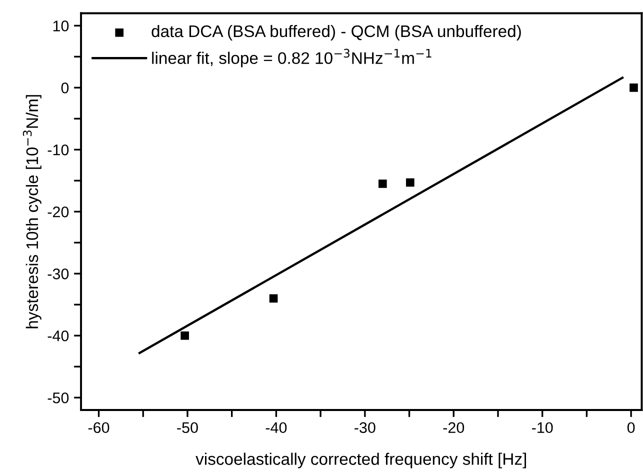  I want to click on x-tick-label: -40, so click(276, 428).